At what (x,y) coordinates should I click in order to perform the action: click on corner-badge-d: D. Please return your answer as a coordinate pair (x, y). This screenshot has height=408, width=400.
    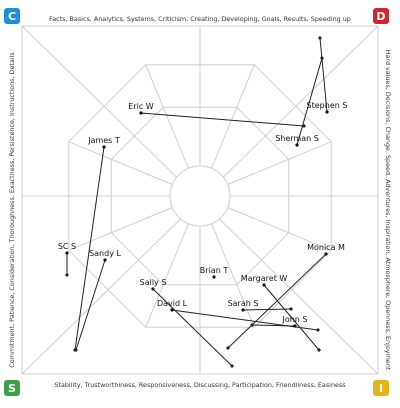
    Looking at the image, I should click on (381, 16).